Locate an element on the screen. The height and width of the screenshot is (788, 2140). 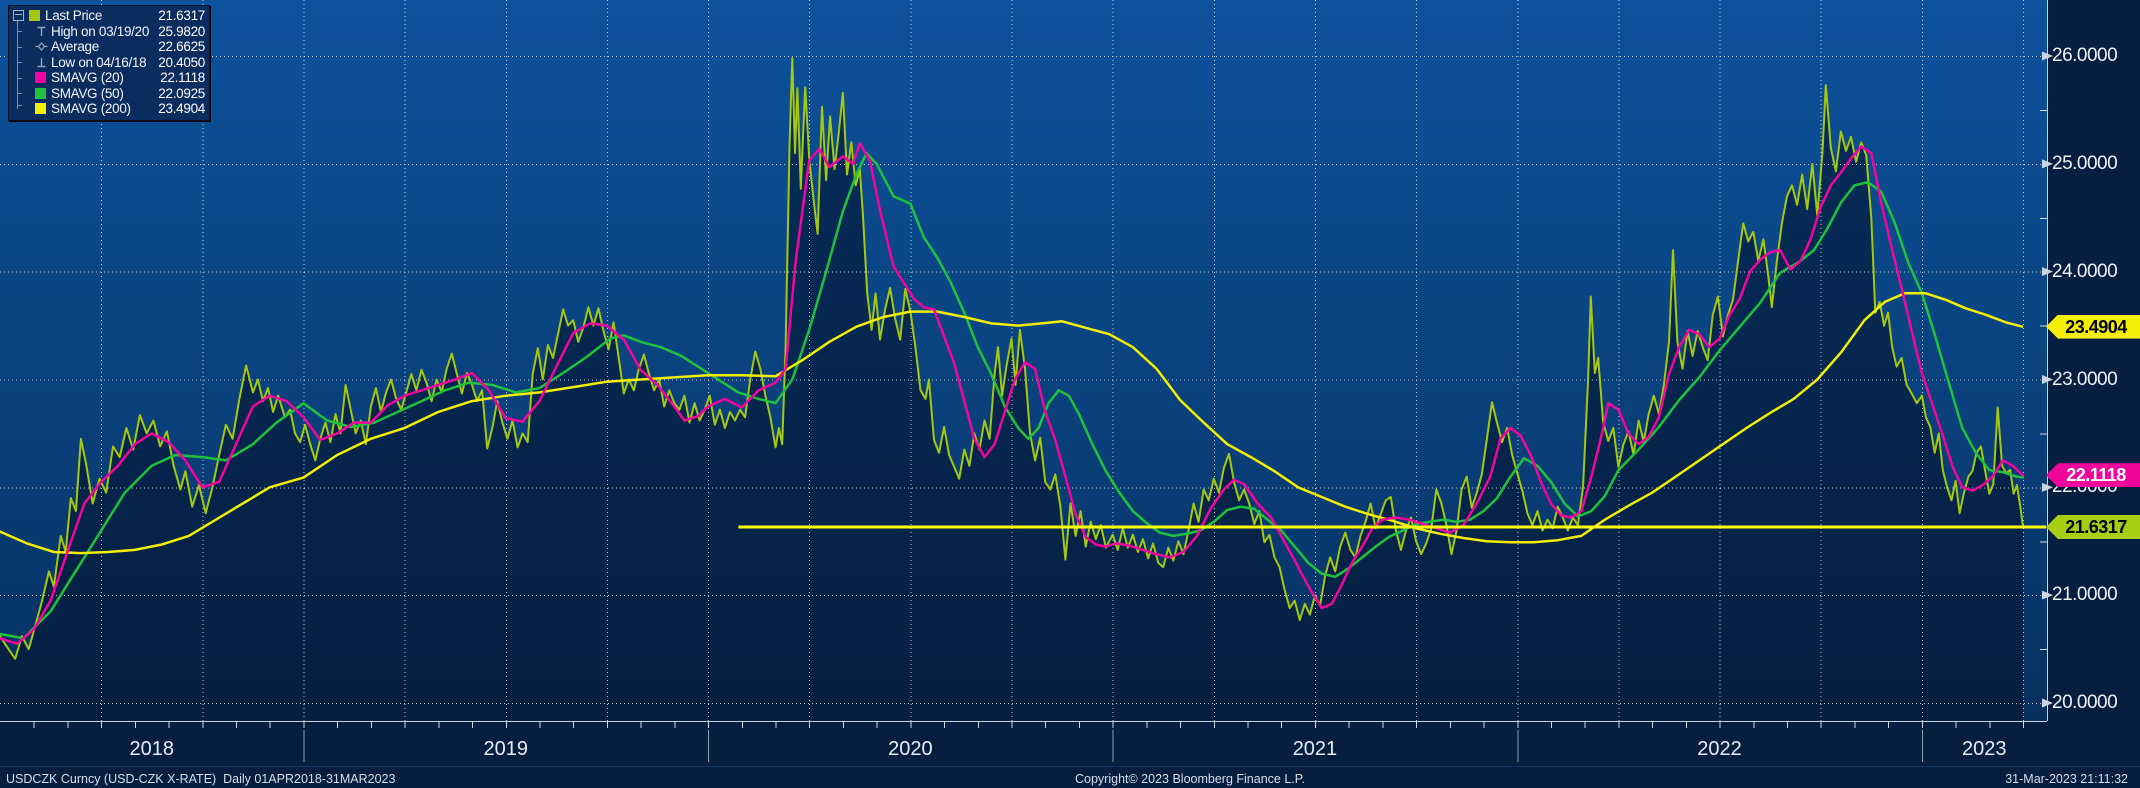
timestamp: 31-Mar-2023 21:11:32 is located at coordinates (2066, 779).